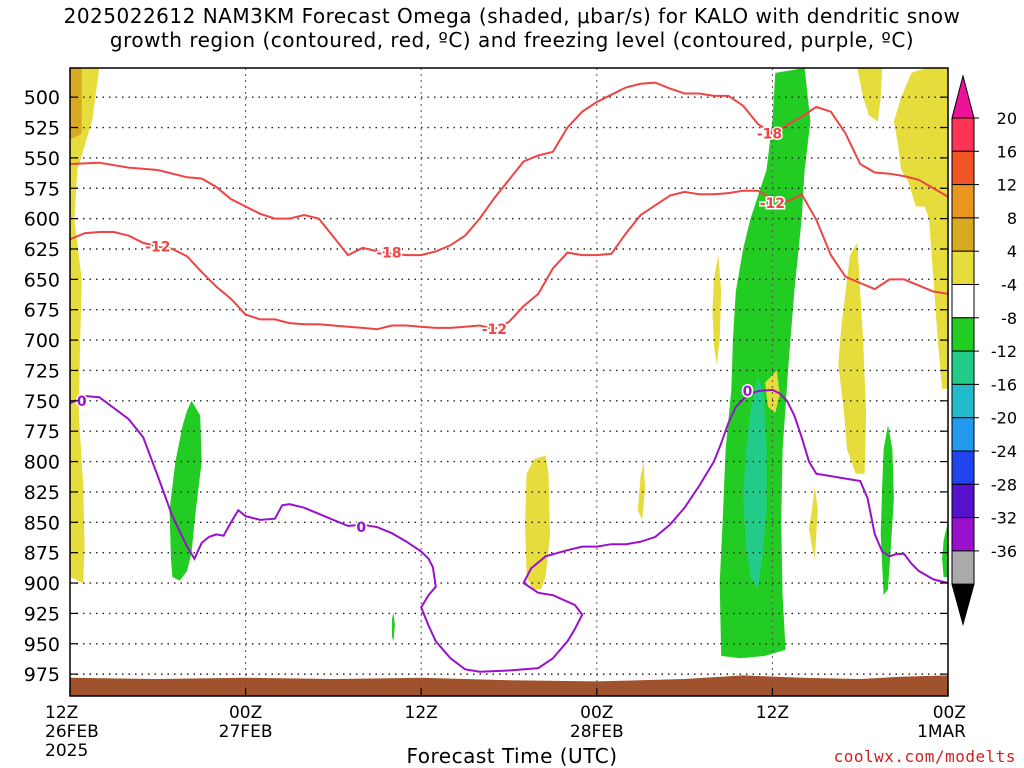  I want to click on terrain-fill, so click(509, 685).